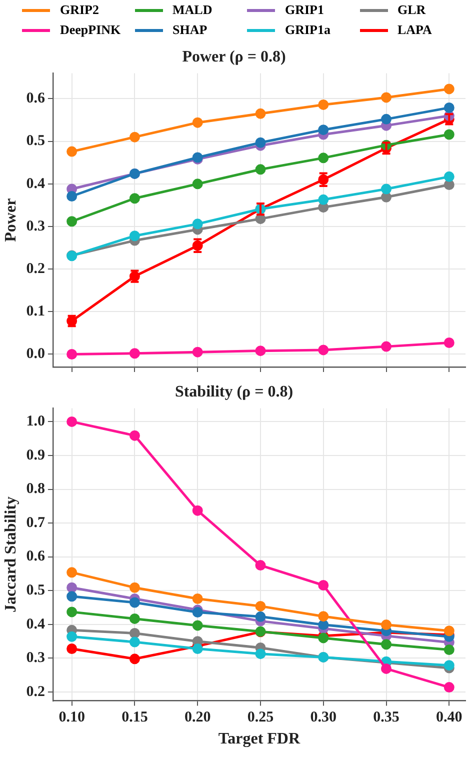 The width and height of the screenshot is (472, 759). I want to click on y-tick-label: 0.7, so click(36, 522).